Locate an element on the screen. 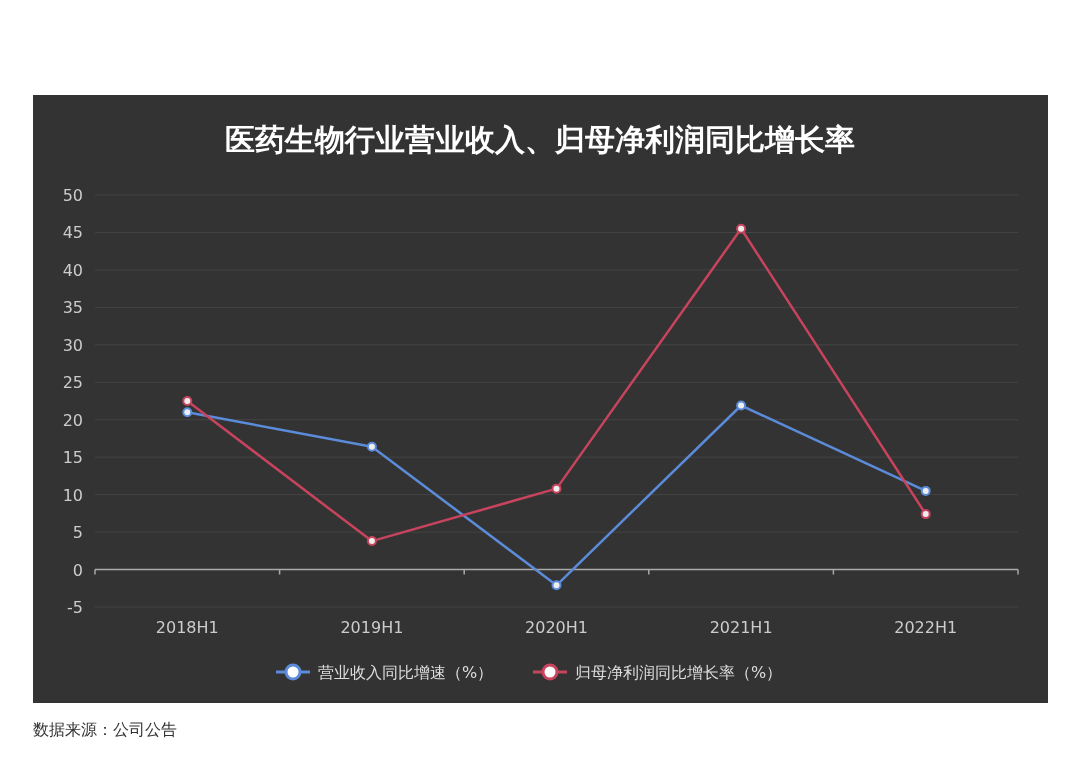 Image resolution: width=1080 pixels, height=768 pixels. legend-label: 营业收入同比增速（%） is located at coordinates (406, 672).